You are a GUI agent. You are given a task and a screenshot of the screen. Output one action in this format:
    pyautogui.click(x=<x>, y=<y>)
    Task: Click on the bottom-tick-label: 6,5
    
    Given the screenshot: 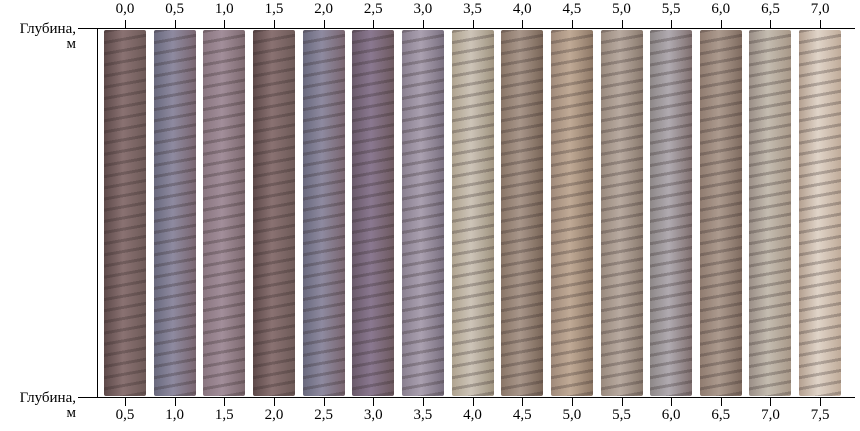 What is the action you would take?
    pyautogui.click(x=721, y=415)
    